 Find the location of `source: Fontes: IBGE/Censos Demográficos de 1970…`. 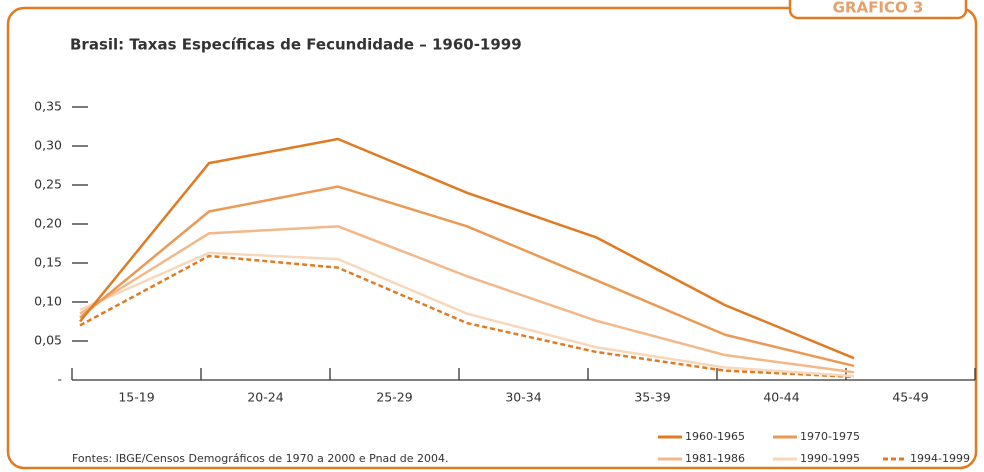

source: Fontes: IBGE/Censos Demográficos de 1970… is located at coordinates (260, 458).